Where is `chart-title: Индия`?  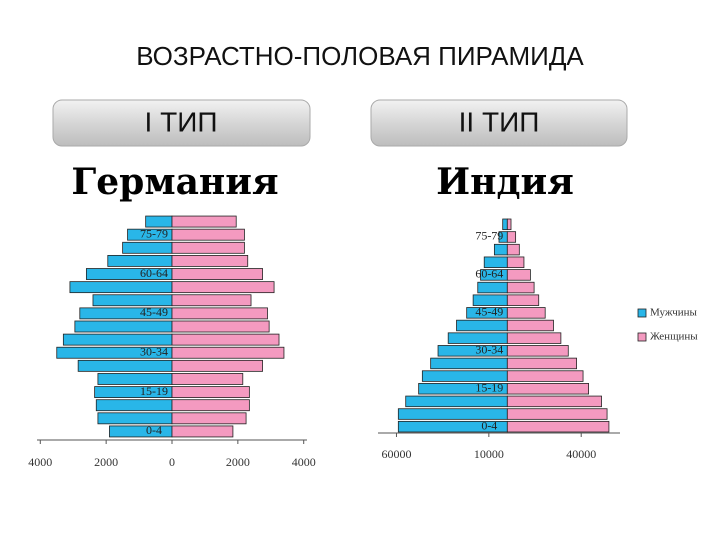
chart-title: Индия is located at coordinates (505, 182).